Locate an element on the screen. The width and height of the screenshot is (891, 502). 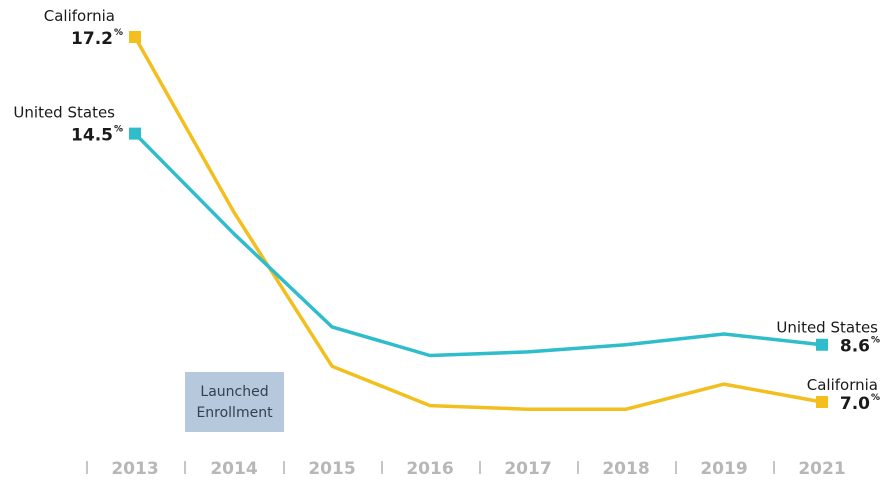
annotation-layer: Launched Enrollment is located at coordinates (234, 402).